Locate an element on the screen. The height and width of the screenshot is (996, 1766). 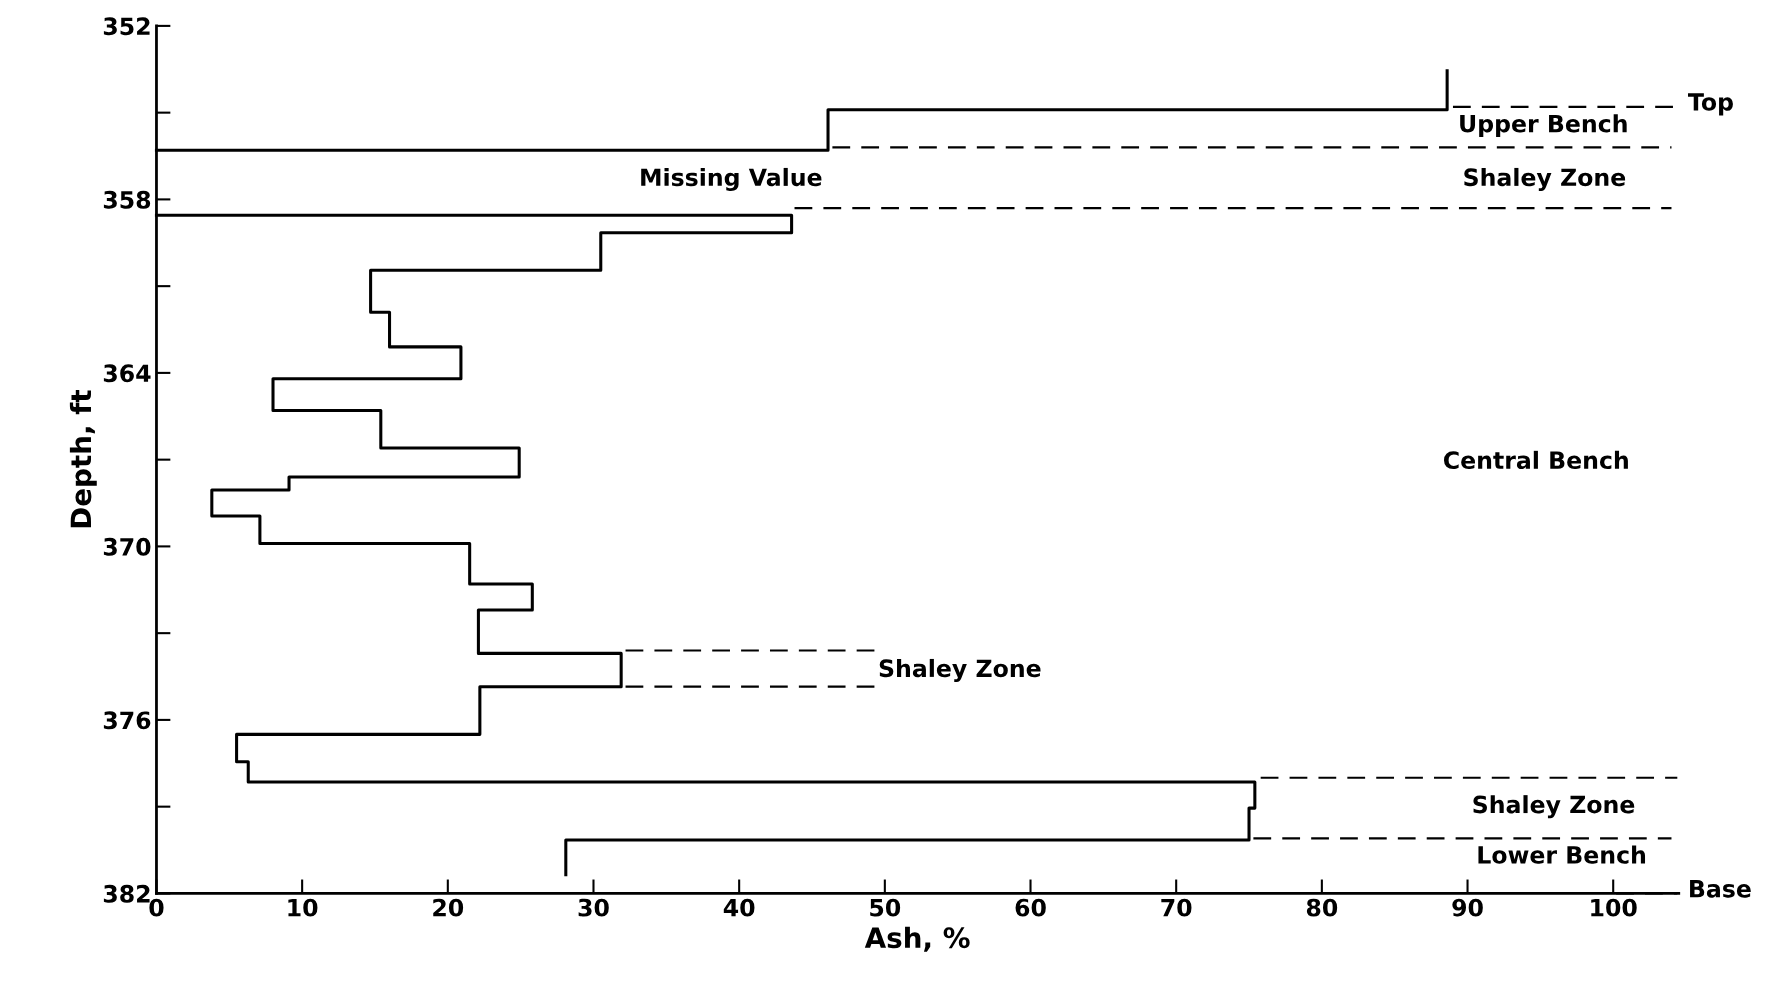
annotation: Central Bench is located at coordinates (1535, 460).